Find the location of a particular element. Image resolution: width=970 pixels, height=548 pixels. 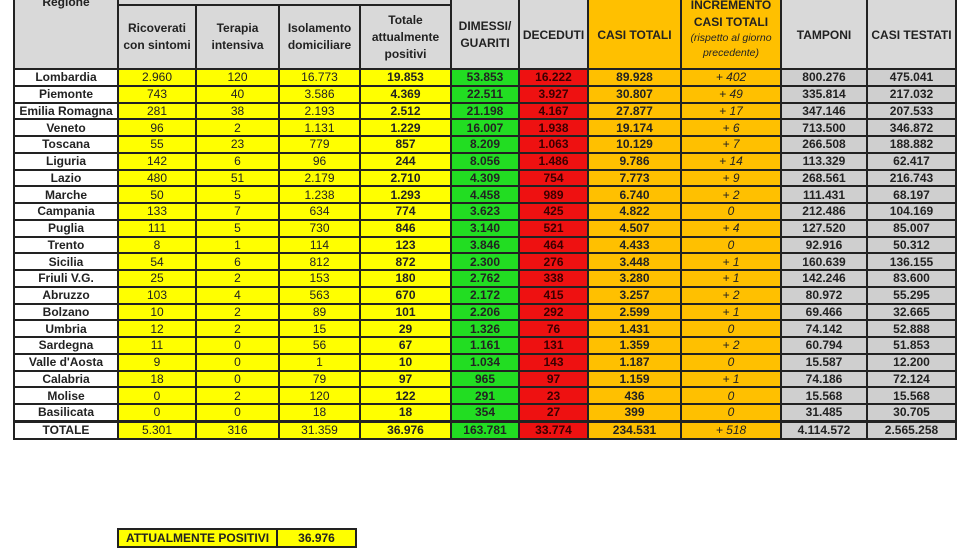

cell-dimessi: 3.140 is located at coordinates (485, 228).